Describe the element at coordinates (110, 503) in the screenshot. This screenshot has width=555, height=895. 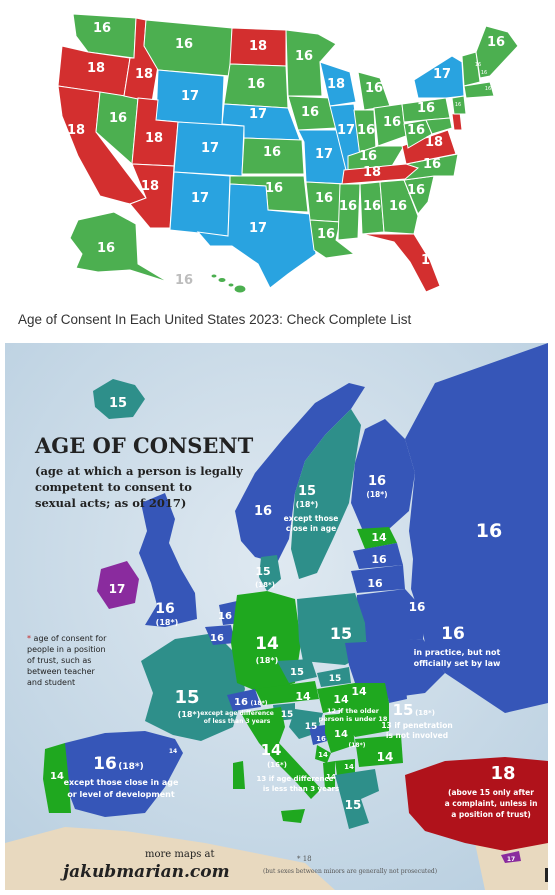
I see `map-subtitle-line-3: sexual acts; as of 2017)` at that location.